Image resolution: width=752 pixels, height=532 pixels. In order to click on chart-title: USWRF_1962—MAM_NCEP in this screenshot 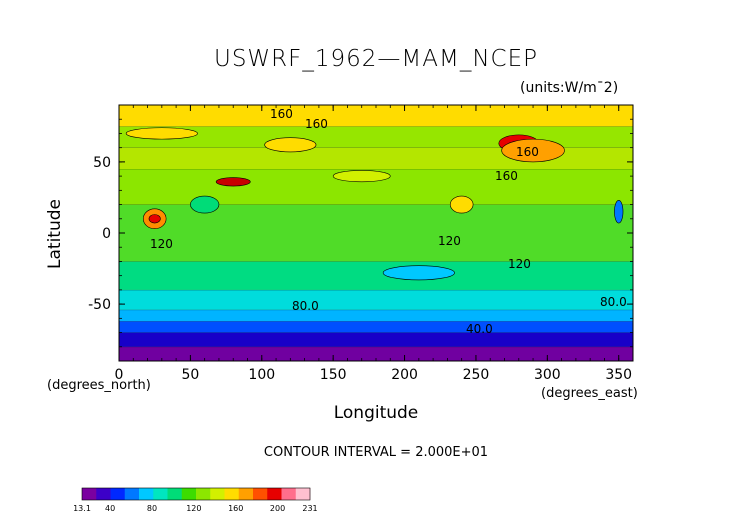, I will do `click(375, 59)`.